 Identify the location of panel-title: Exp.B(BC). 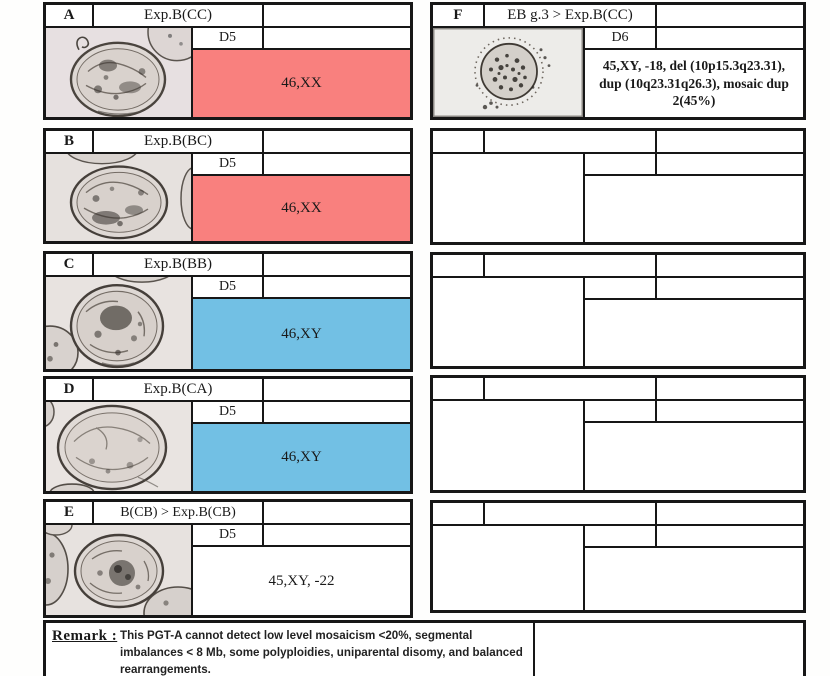
(179, 142).